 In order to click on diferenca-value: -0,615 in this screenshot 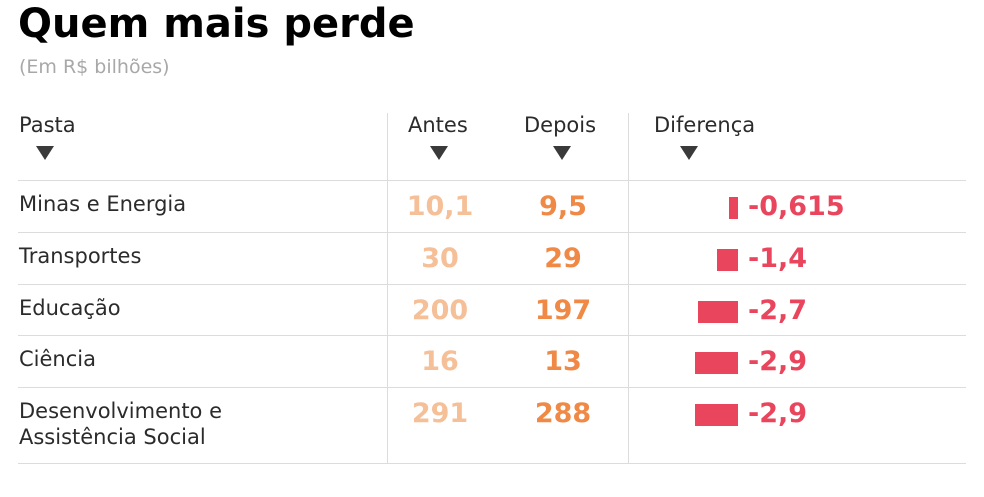, I will do `click(796, 206)`.